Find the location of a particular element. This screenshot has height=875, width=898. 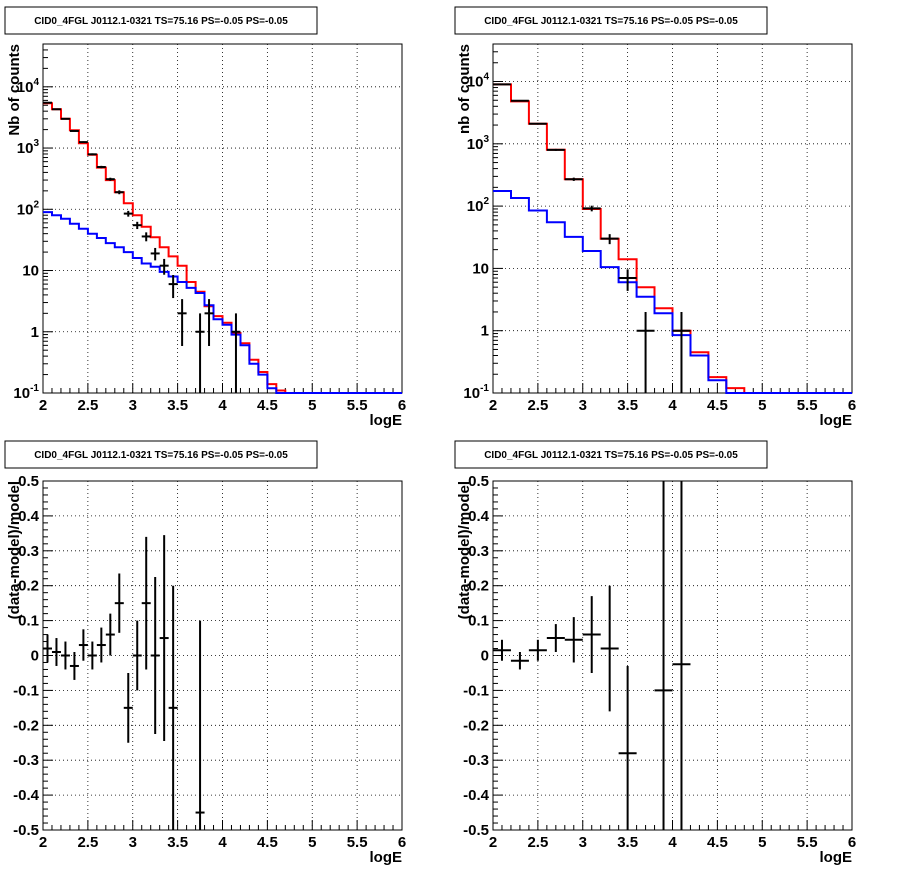

y-tick-label: 0.2 is located at coordinates (28, 586).